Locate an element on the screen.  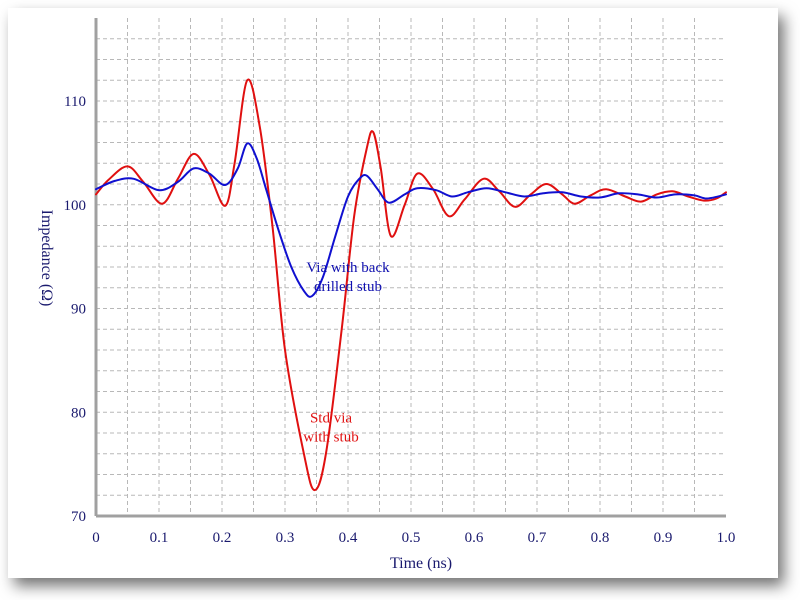
y-axis-label: Impedance (Ω) is located at coordinates (46, 258).